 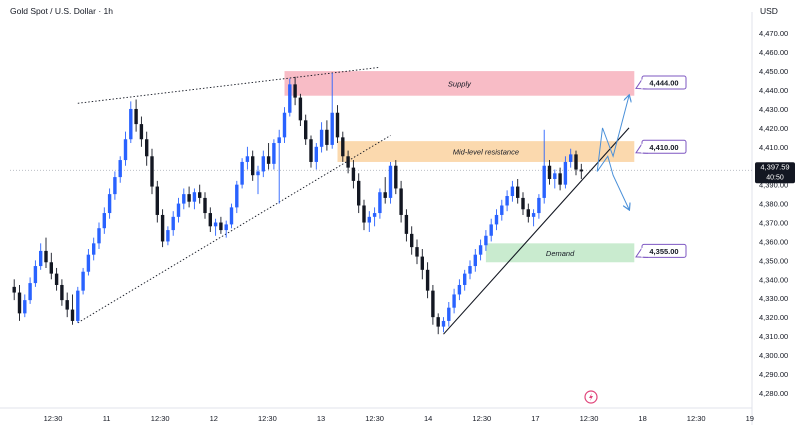 What do you see at coordinates (428, 418) in the screenshot?
I see `time-tick-label: 14` at bounding box center [428, 418].